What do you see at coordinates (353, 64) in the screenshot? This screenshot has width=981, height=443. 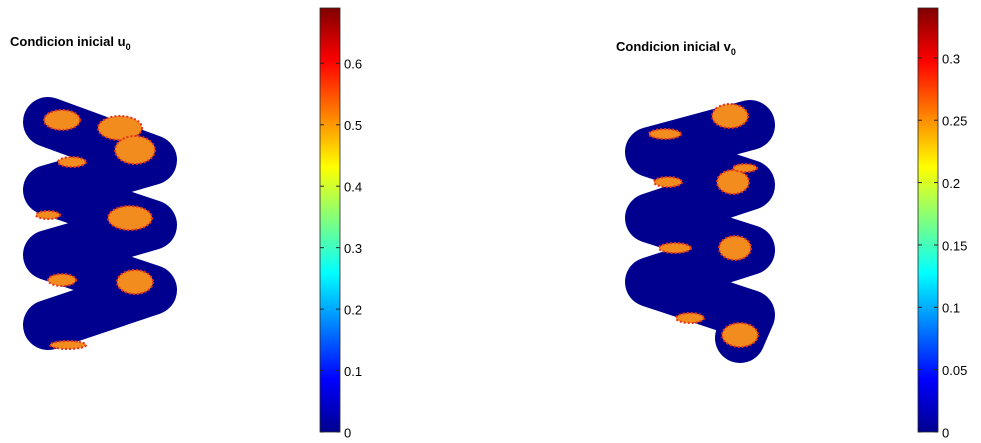 I see `colorbar-tick-label: 0.6` at bounding box center [353, 64].